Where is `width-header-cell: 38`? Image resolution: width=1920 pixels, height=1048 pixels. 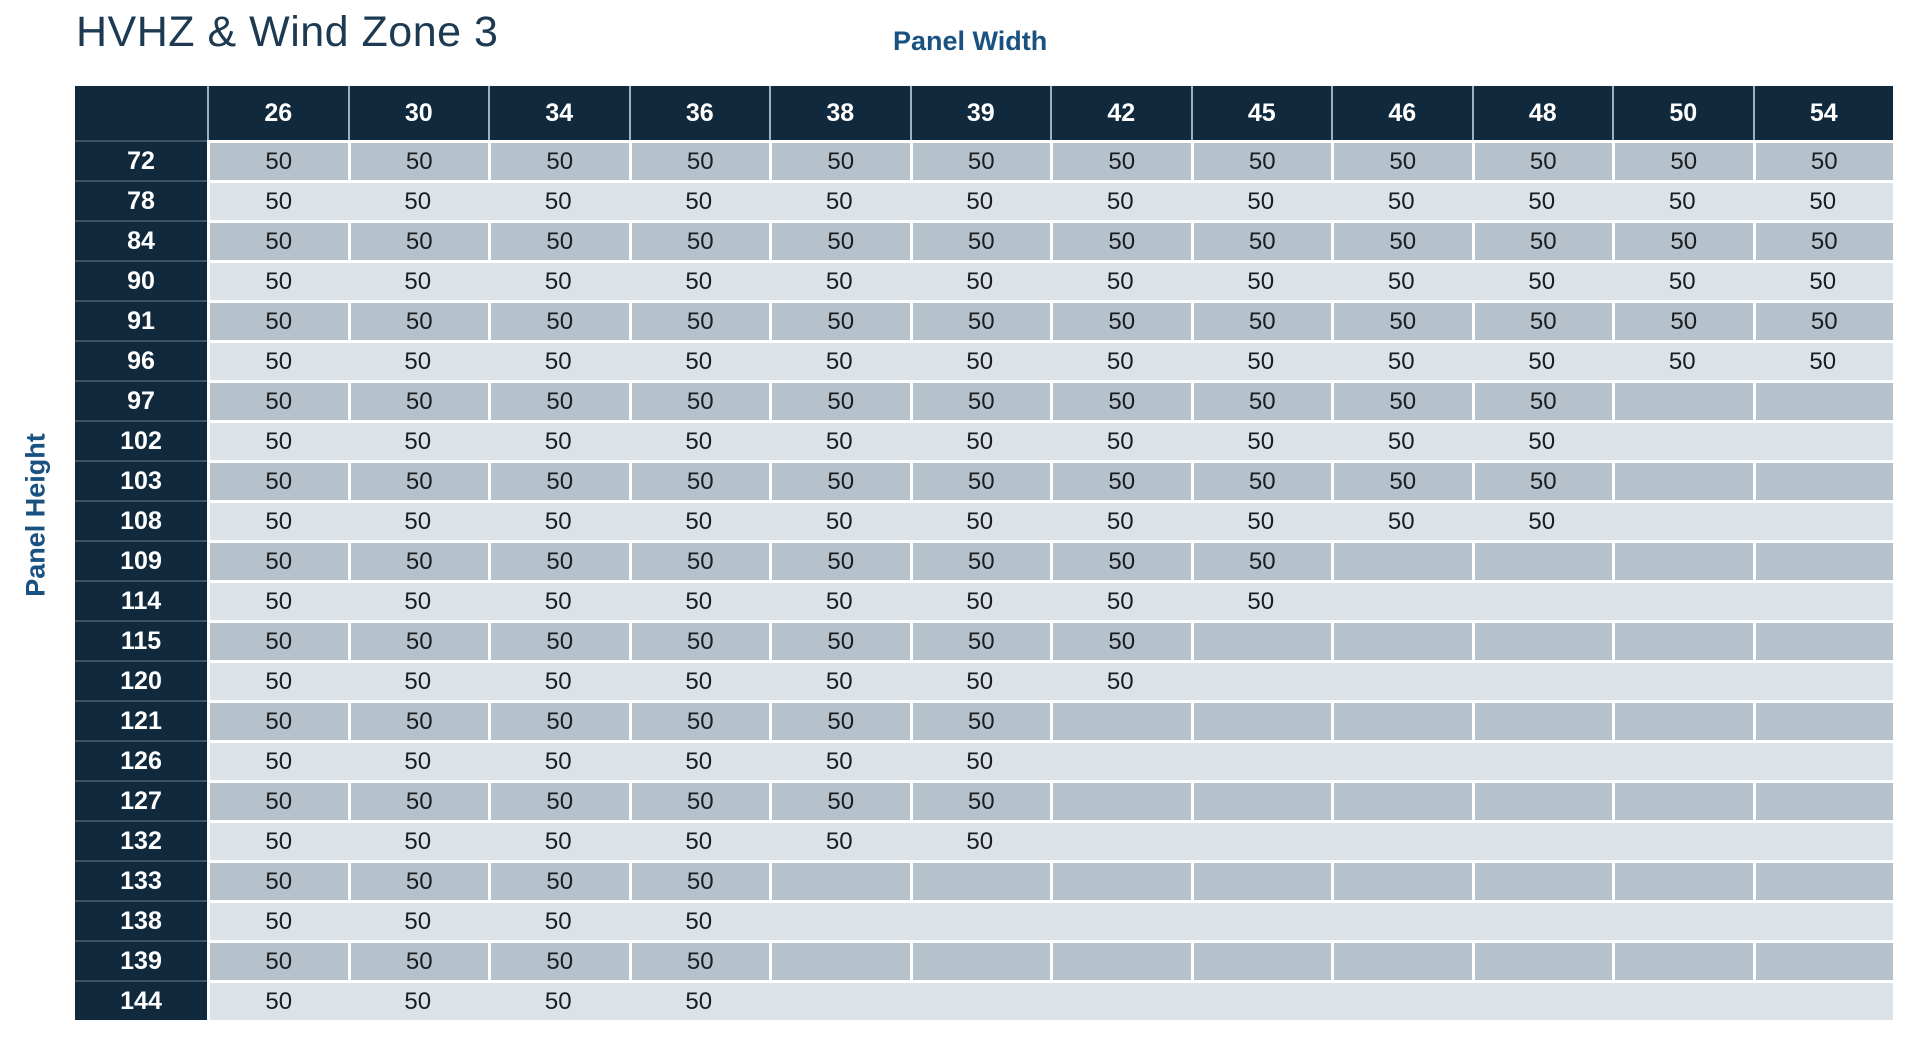
width-header-cell: 38 is located at coordinates (839, 113).